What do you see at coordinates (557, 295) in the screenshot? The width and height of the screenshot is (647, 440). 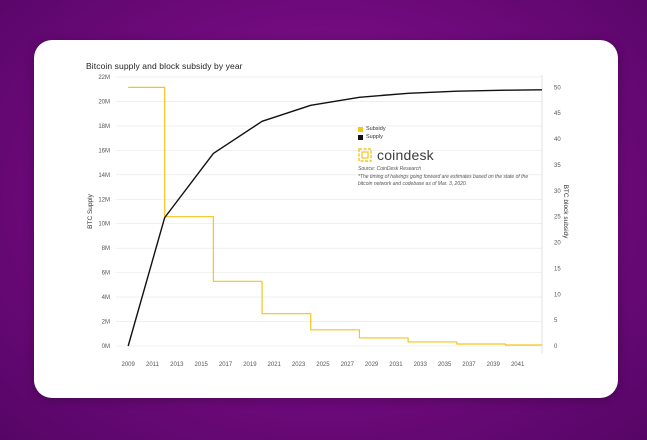 I see `y2-tick-label: 10` at bounding box center [557, 295].